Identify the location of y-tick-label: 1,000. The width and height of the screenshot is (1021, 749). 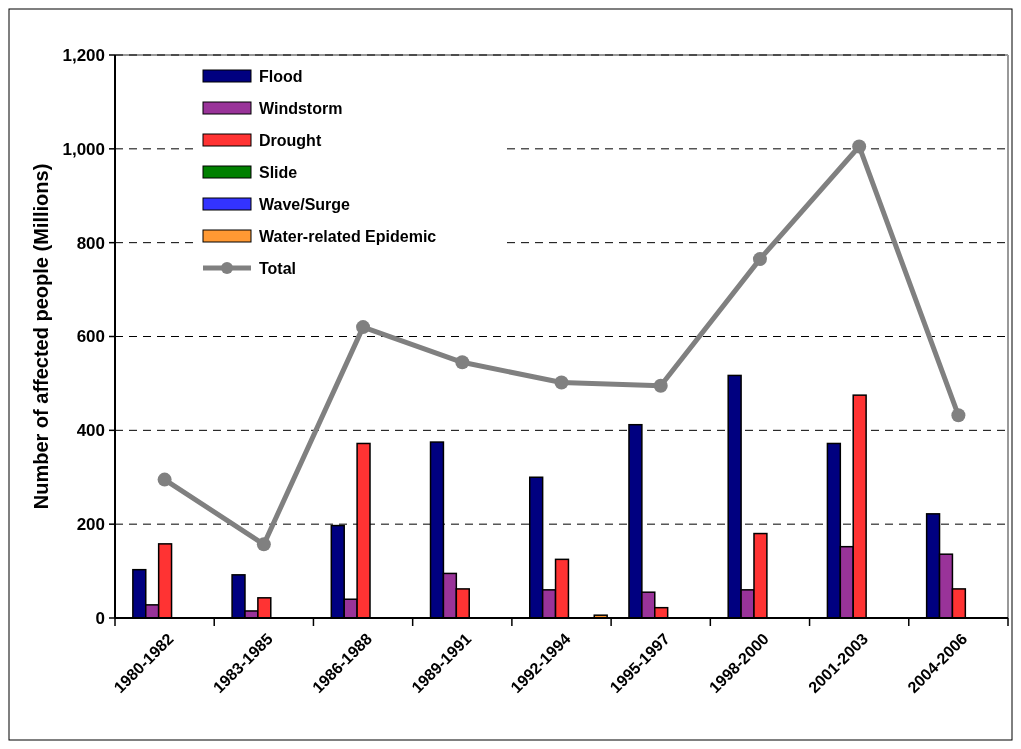
(83, 149).